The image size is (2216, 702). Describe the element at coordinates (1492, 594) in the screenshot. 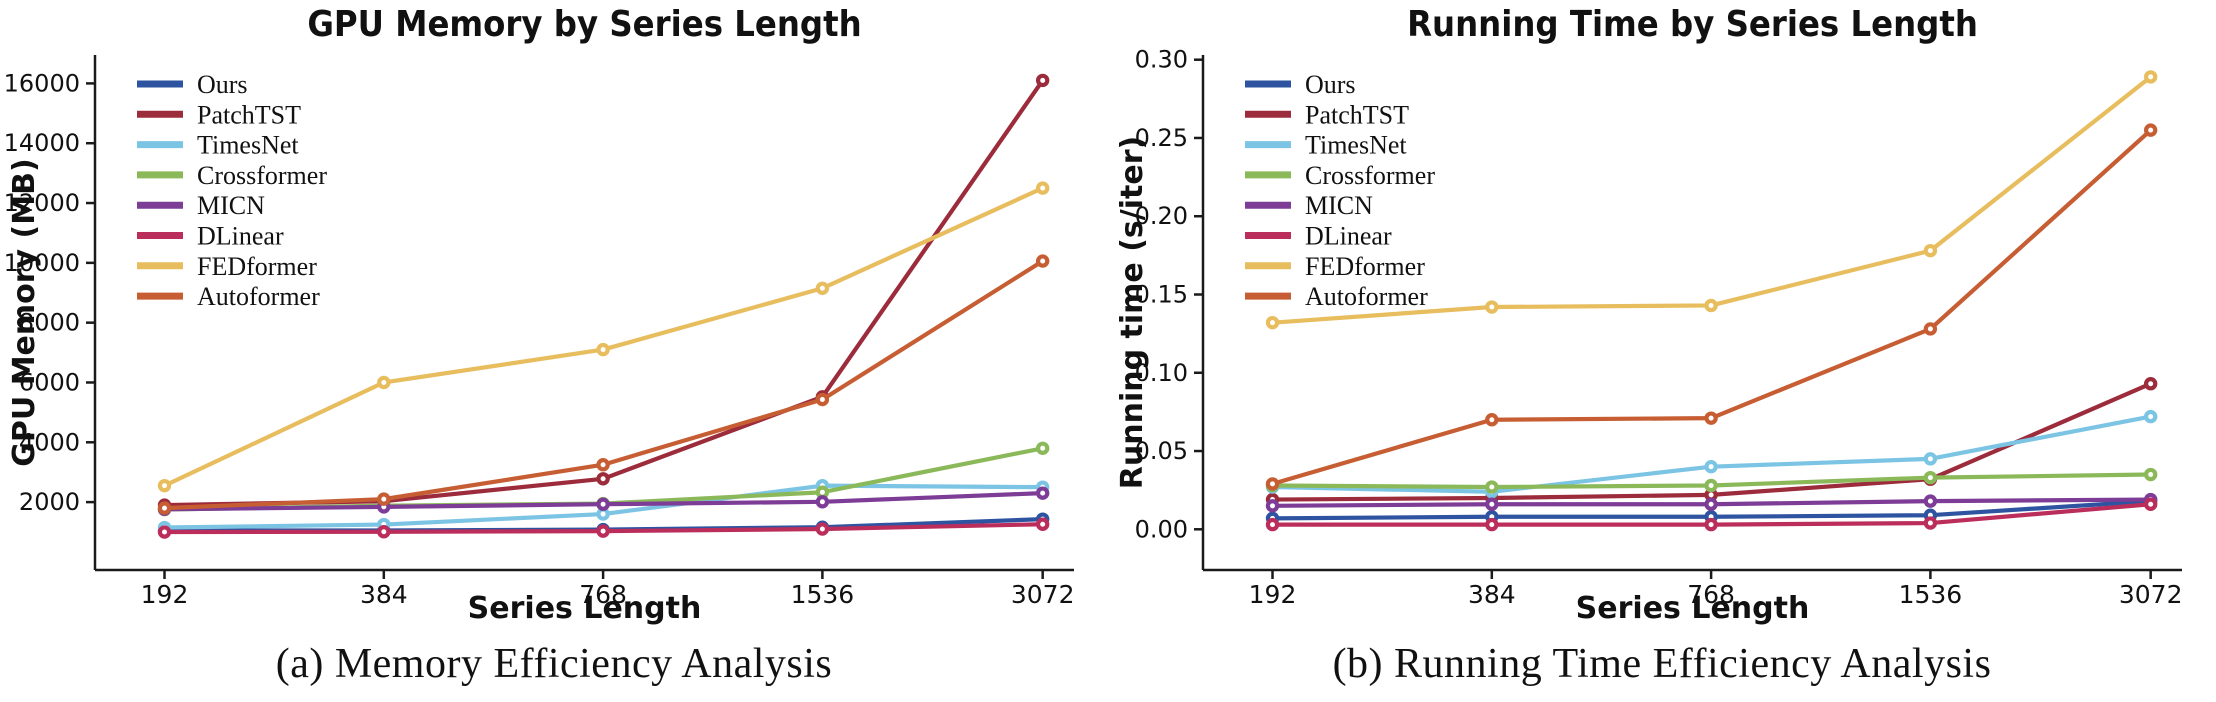

I see `x-tick-label: 384` at that location.